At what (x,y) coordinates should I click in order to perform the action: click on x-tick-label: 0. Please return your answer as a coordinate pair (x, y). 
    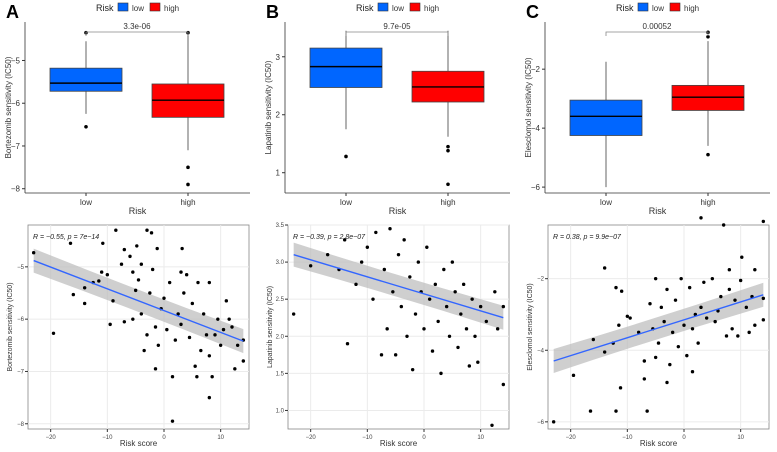
    Looking at the image, I should click on (424, 438).